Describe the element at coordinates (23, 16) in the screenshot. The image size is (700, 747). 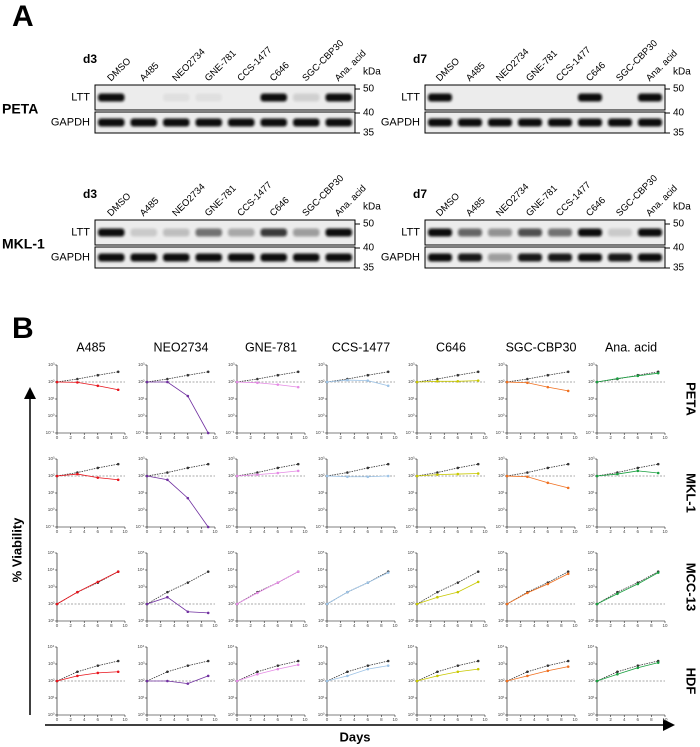
I see `panel-label: A` at that location.